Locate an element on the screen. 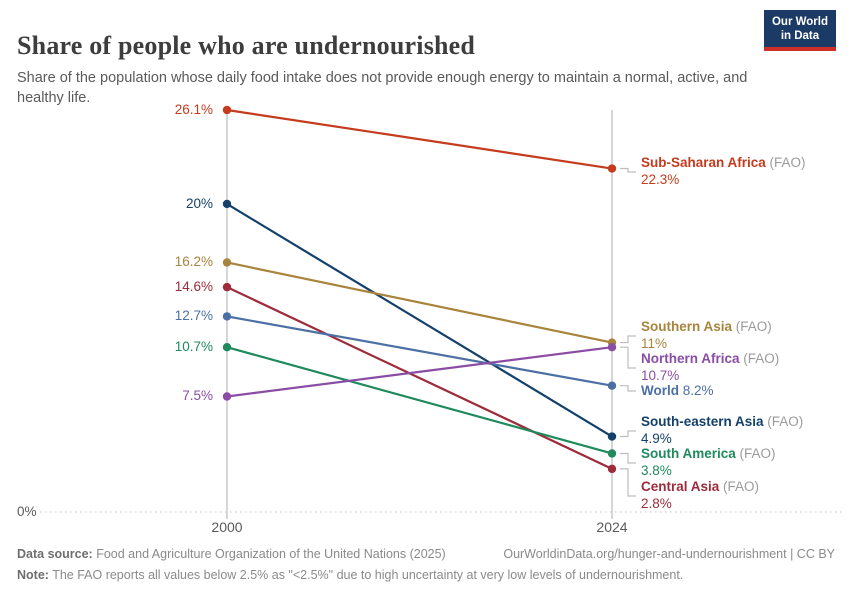 The width and height of the screenshot is (850, 600). label-connectors is located at coordinates (628, 332).